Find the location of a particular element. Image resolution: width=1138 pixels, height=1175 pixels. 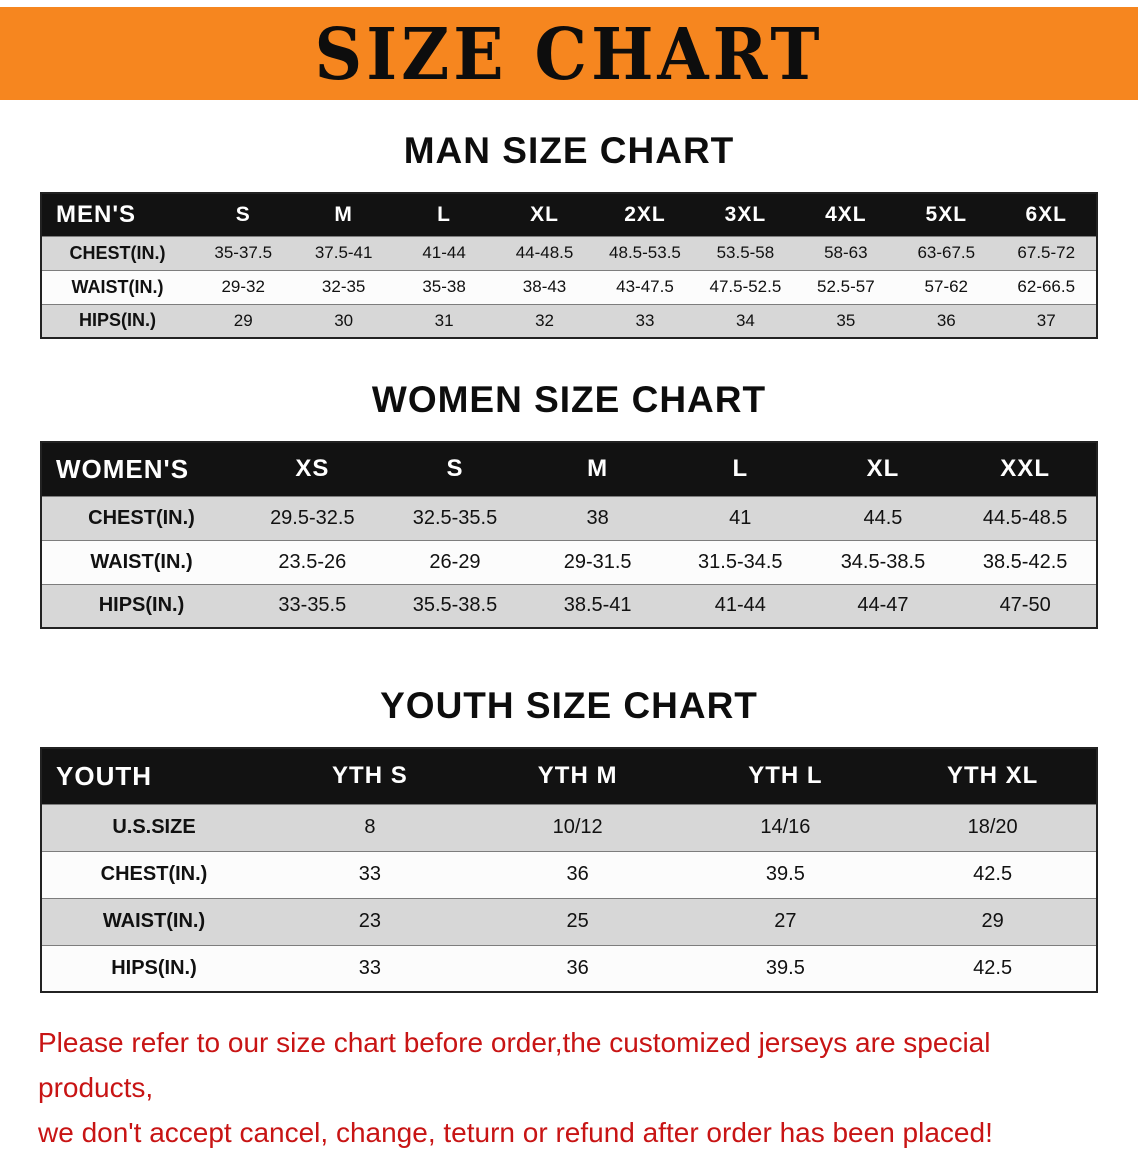

women-section-heading: WOMEN SIZE CHART is located at coordinates (569, 399).